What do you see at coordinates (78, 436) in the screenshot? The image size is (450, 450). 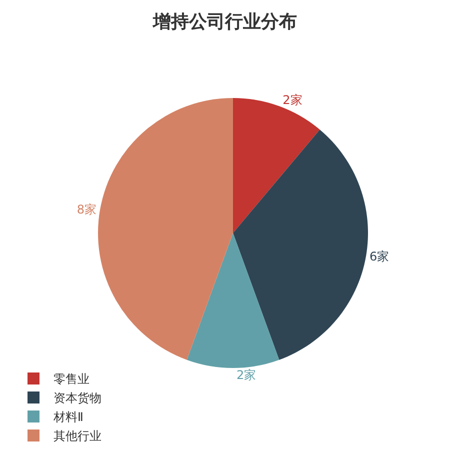 I see `legend-label: 其他行业` at bounding box center [78, 436].